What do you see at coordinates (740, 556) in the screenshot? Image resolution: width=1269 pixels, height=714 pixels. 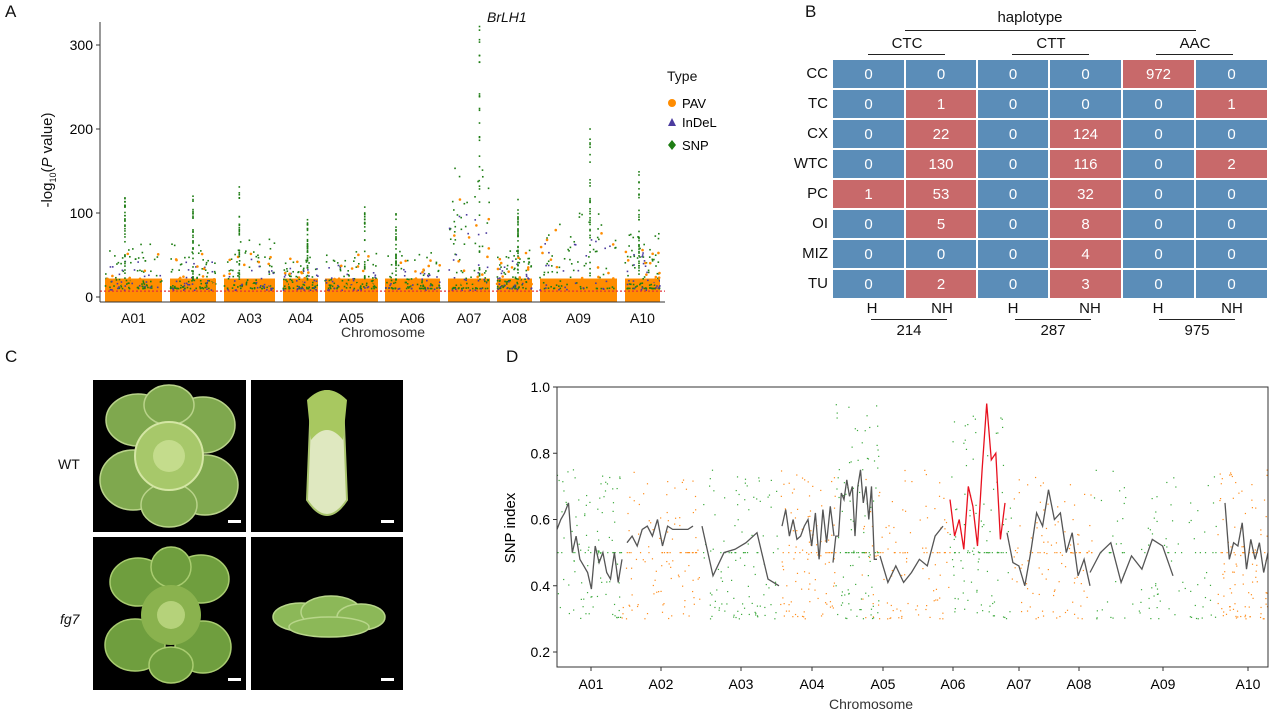 I see `snp-index-line-A03` at bounding box center [740, 556].